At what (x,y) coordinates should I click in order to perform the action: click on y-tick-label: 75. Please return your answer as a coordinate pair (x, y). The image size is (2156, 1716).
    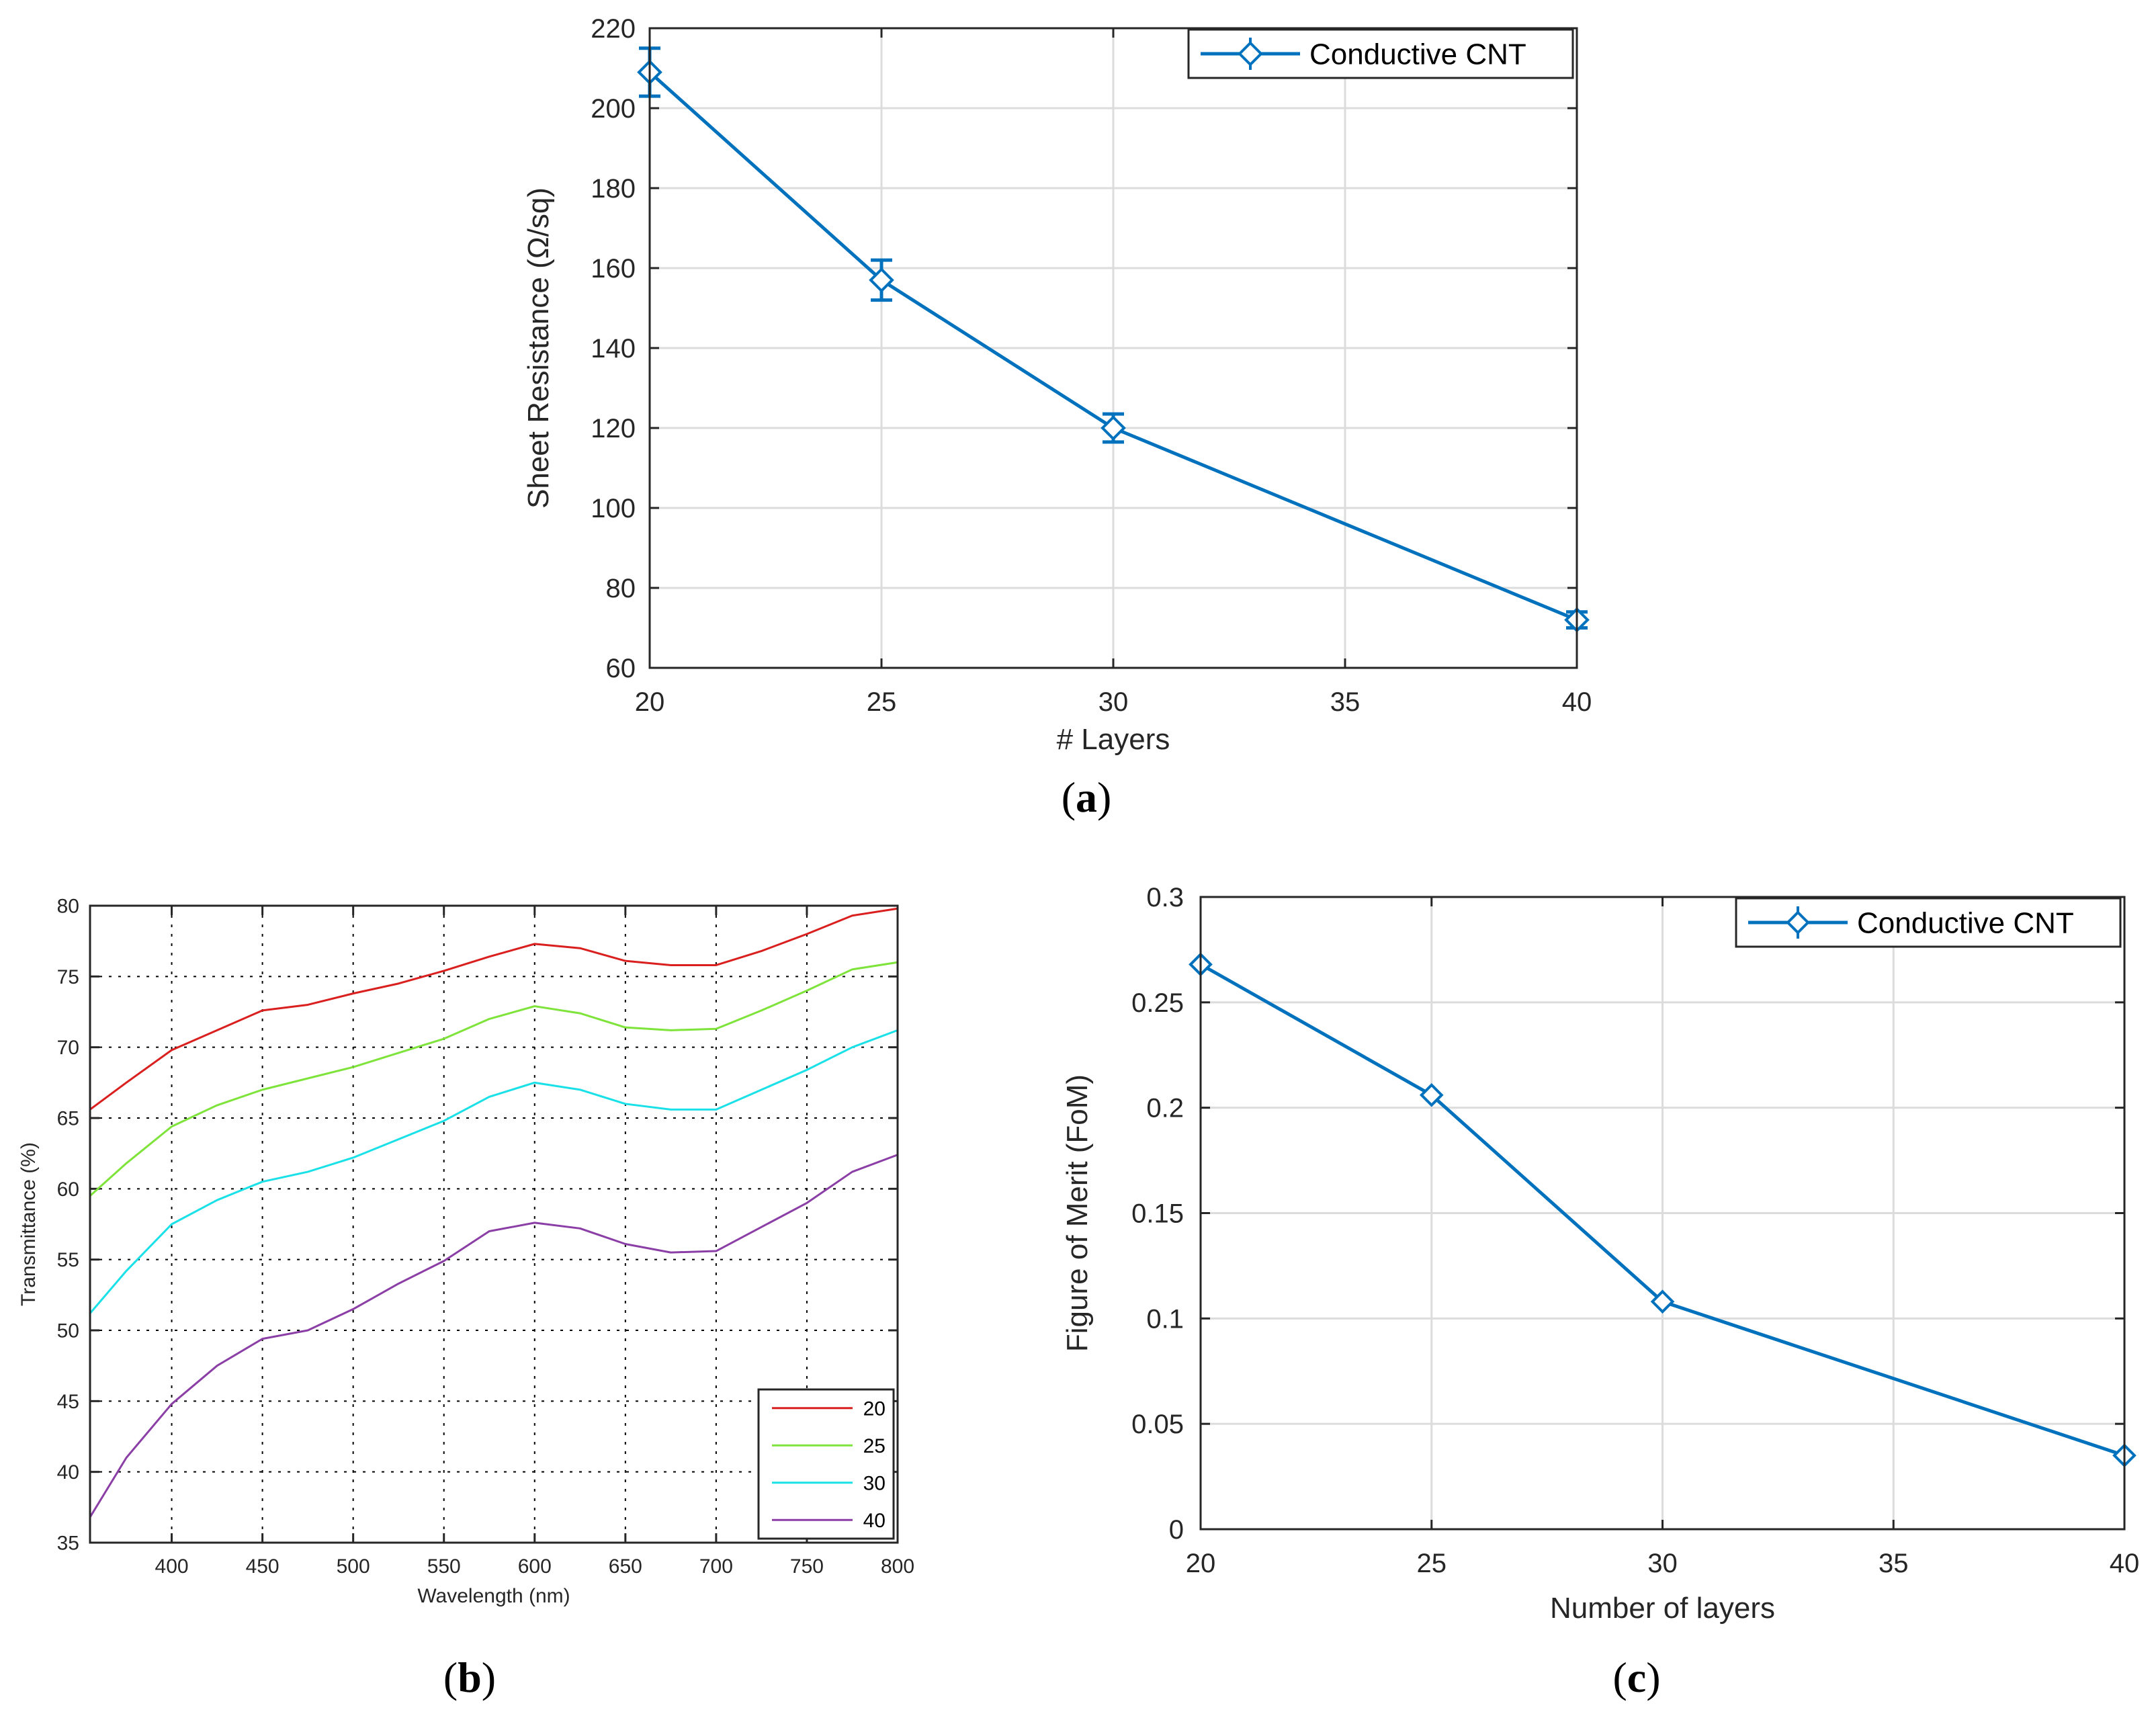
    Looking at the image, I should click on (68, 977).